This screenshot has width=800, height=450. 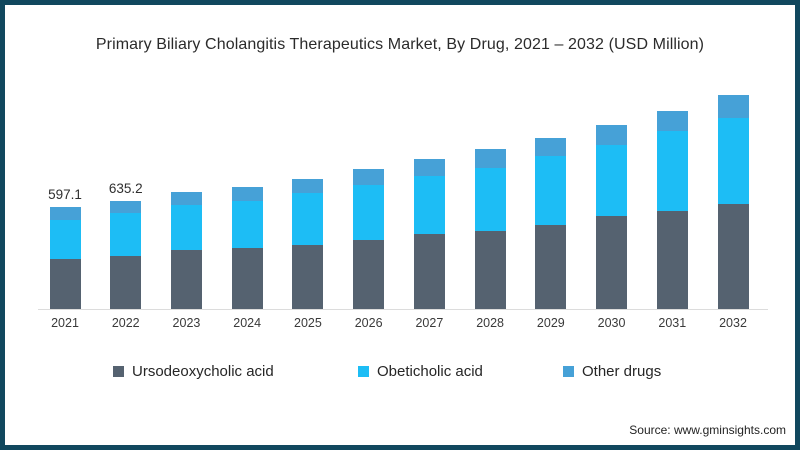 What do you see at coordinates (203, 371) in the screenshot?
I see `legend-label: Ursodeoxycholic acid` at bounding box center [203, 371].